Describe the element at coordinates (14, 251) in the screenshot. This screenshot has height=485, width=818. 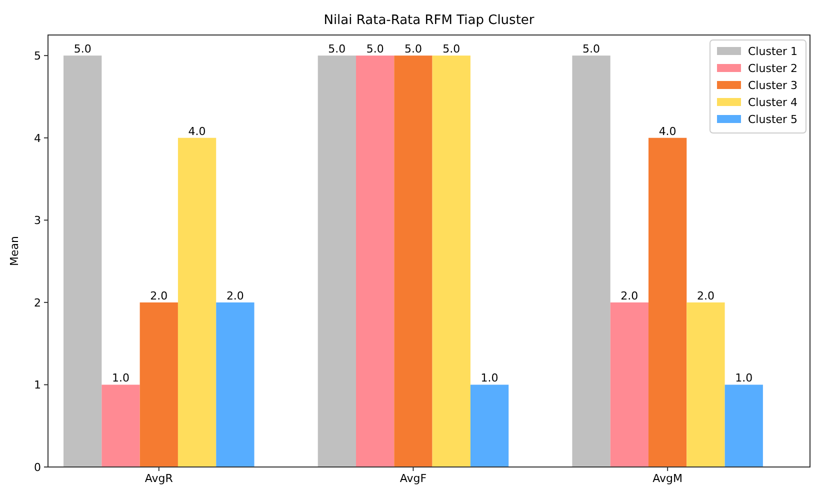
I see `y-axis-title: Mean` at that location.